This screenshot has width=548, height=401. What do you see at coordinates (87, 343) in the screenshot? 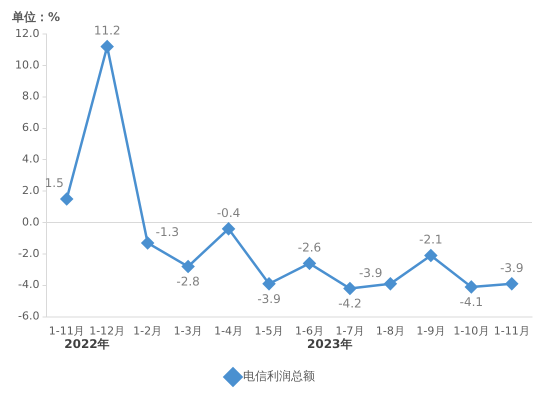
I see `text: 2022年` at bounding box center [87, 343].